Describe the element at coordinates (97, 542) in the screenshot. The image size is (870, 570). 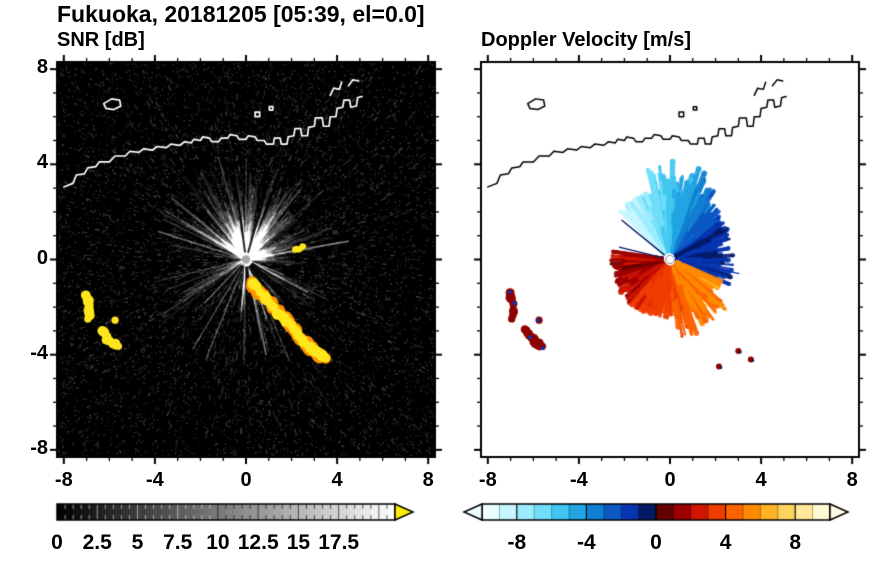
I see `tick-label: 2.5` at that location.